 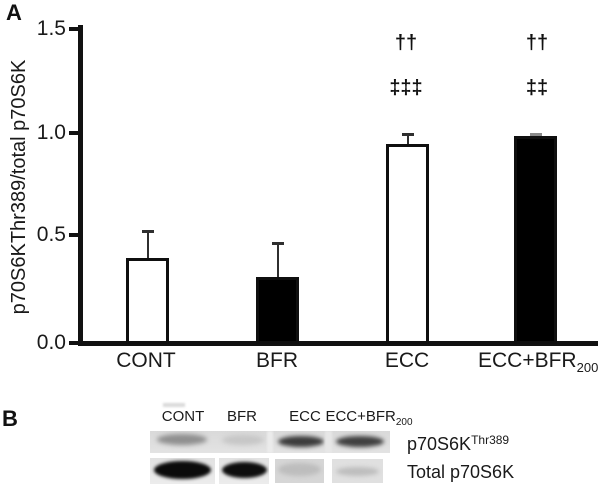 I want to click on x-label-eccbfr-subscript: 200, so click(x=587, y=367).